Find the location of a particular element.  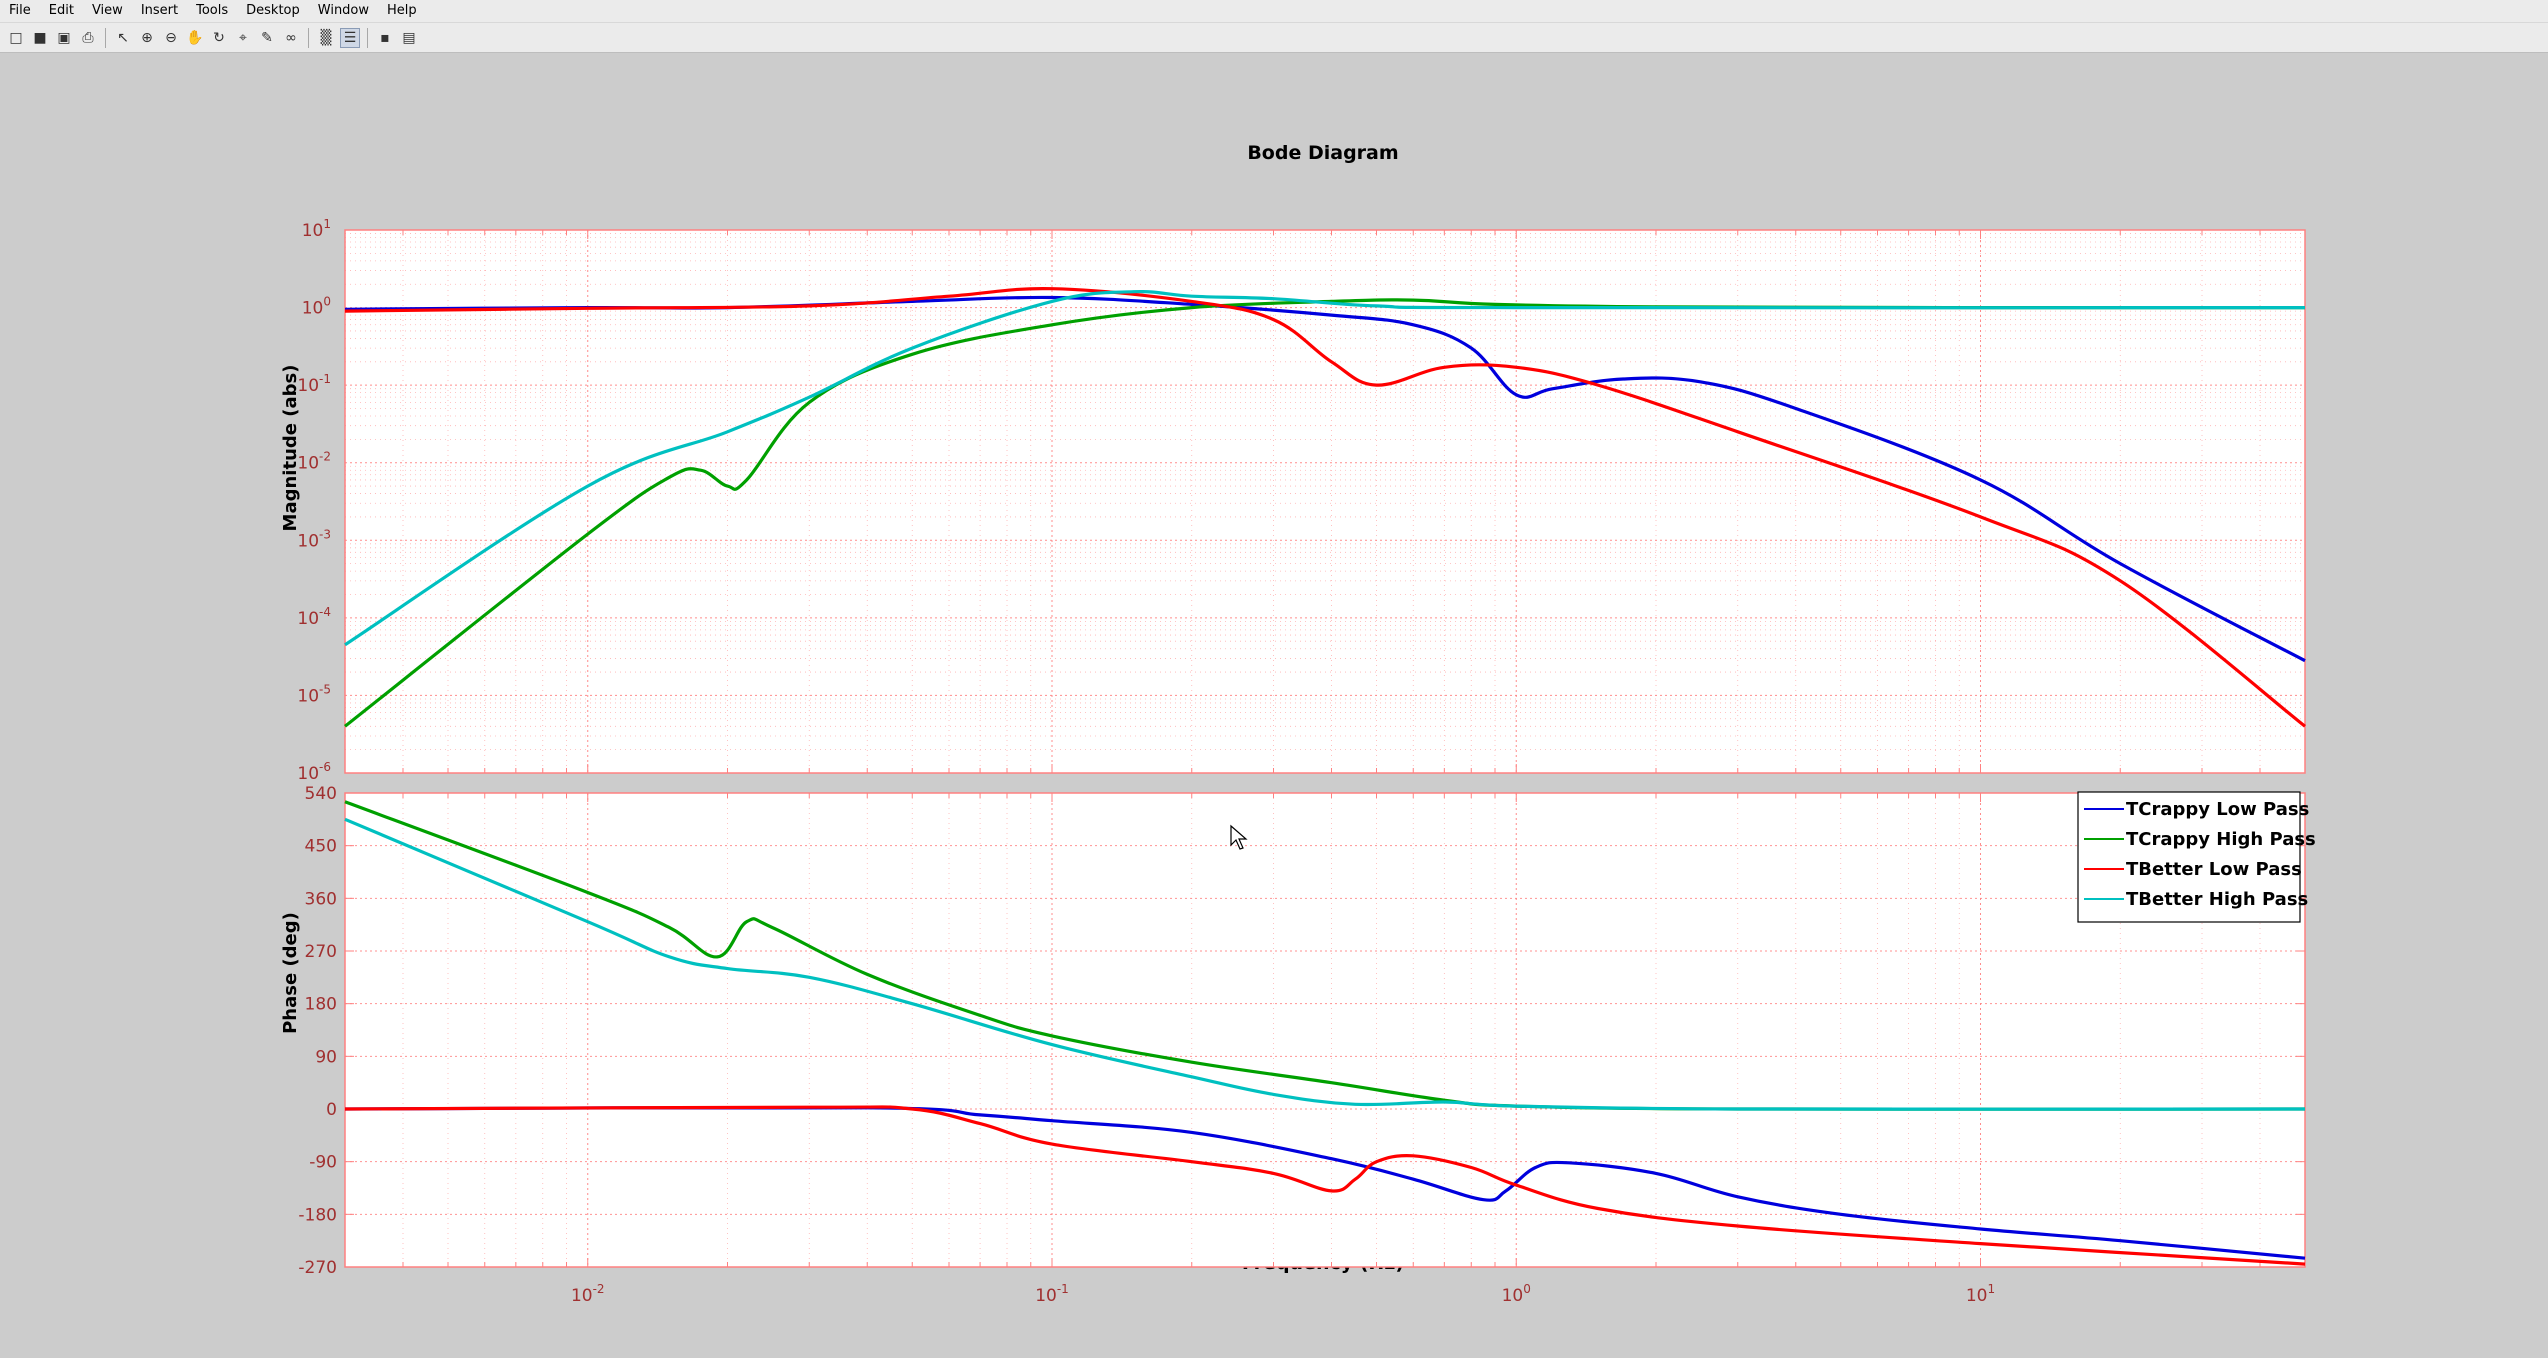

magnitude-tick-label: 10⁻³ is located at coordinates (314, 539).